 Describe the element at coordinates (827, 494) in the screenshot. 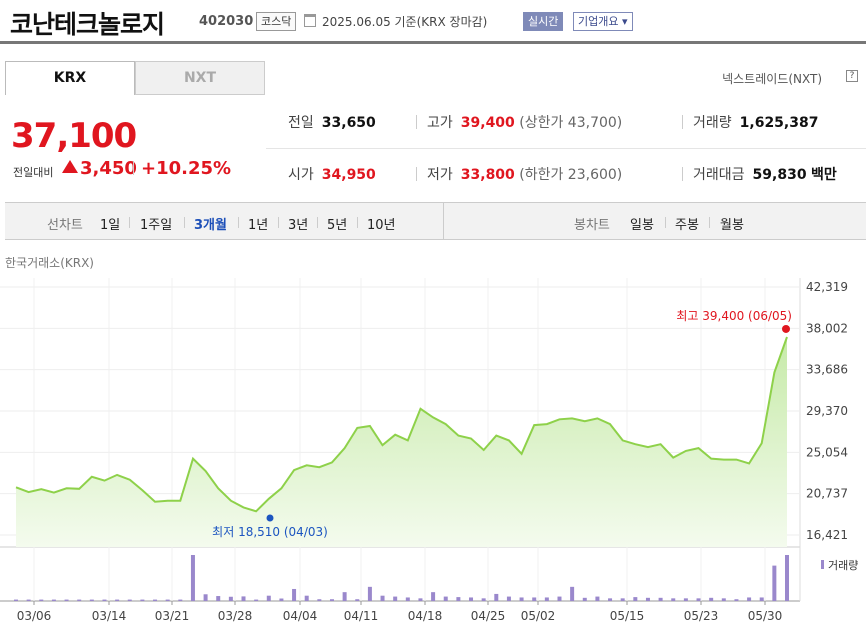

I see `y-tick-label: 20,737` at that location.